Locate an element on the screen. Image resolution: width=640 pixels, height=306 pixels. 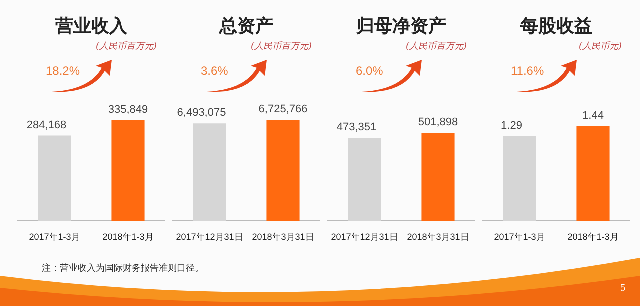
chart-title: 每股收益 is located at coordinates (557, 27).